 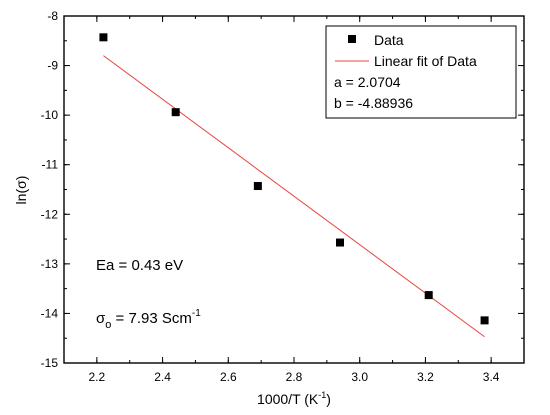 What do you see at coordinates (352, 39) in the screenshot?
I see `legend-data-marker` at bounding box center [352, 39].